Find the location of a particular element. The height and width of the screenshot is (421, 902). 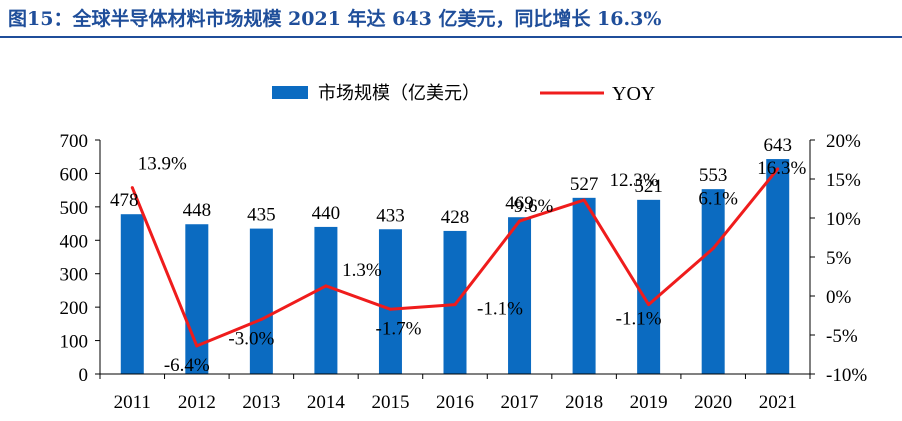

bar-label-2011: 478 is located at coordinates (124, 200).